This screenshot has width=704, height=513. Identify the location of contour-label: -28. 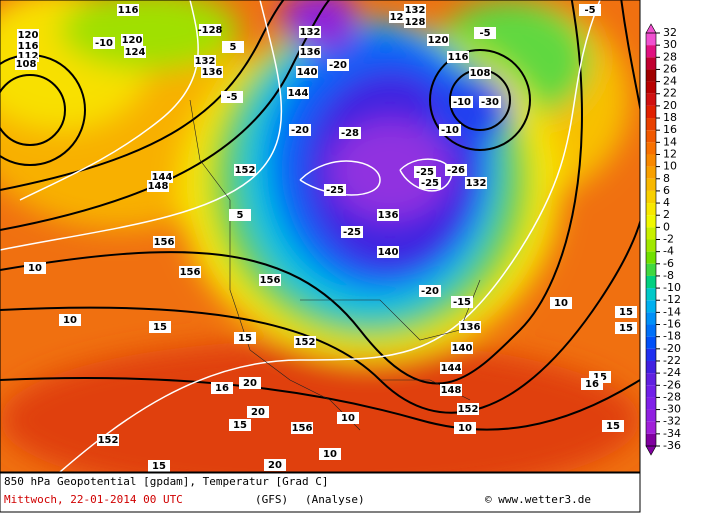
(350, 133).